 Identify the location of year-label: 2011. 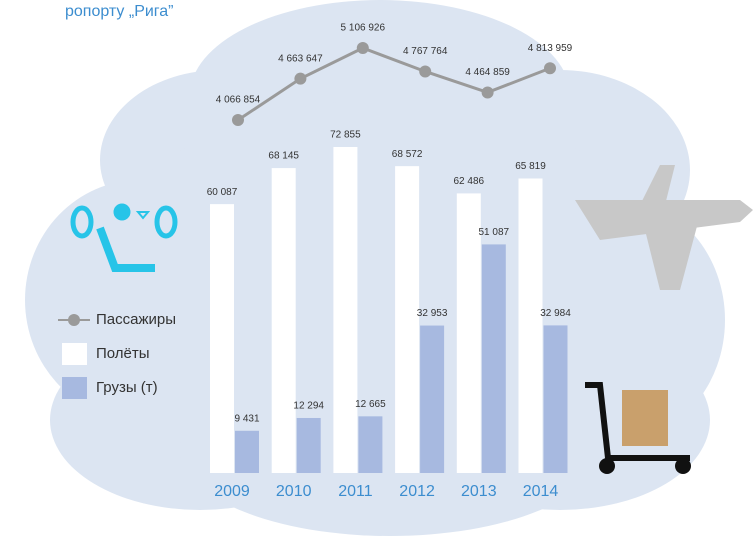
(355, 491).